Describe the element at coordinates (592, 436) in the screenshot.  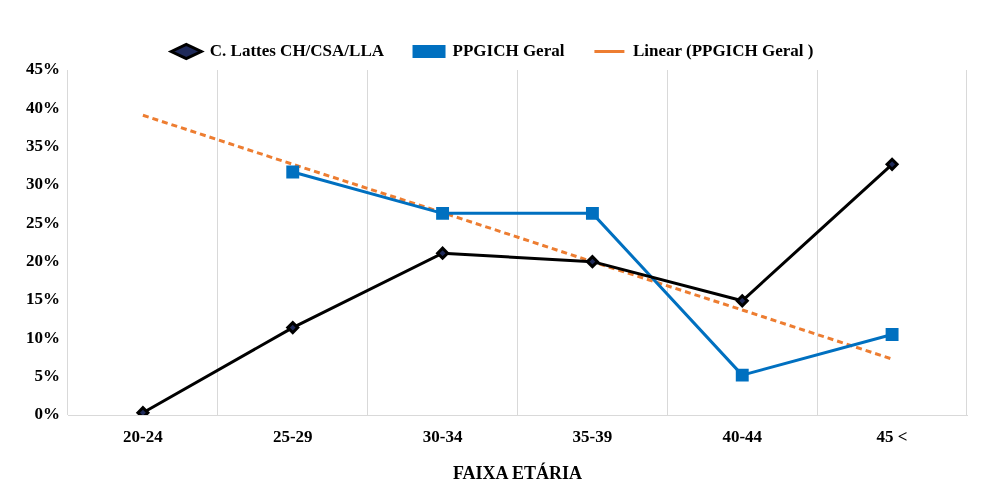
I see `x-tick-label: 35-39` at that location.